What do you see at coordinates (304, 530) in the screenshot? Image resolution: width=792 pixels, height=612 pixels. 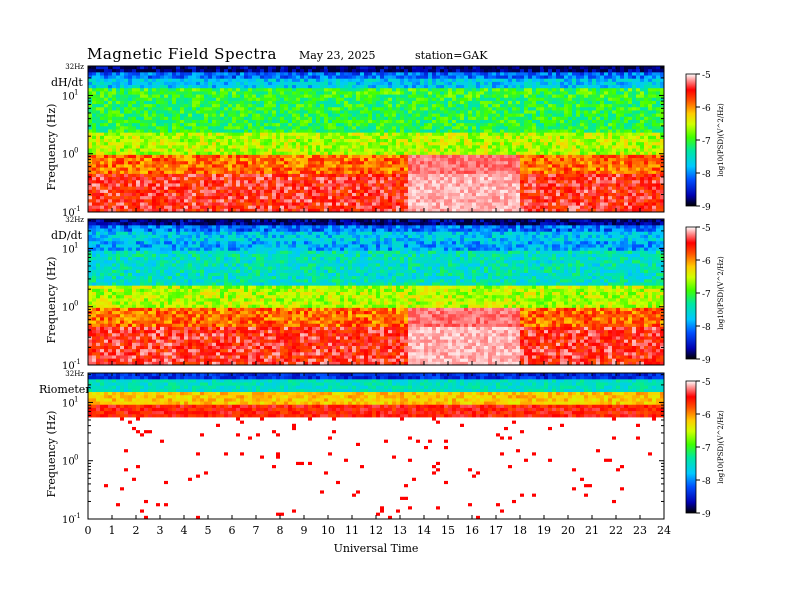 I see `x-tick-label: 9` at bounding box center [304, 530].